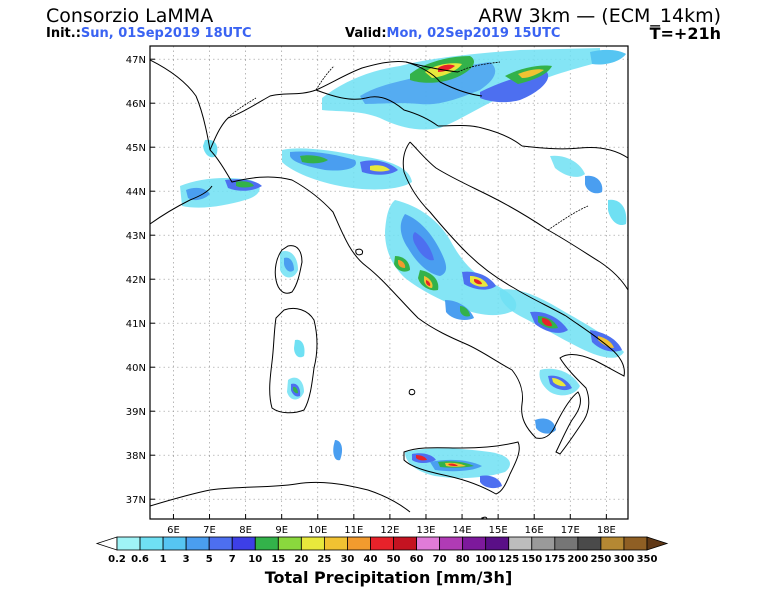 The height and width of the screenshot is (603, 777). I want to click on valid-time: Valid:Mon, 02Sep2019 15UTC, so click(452, 33).